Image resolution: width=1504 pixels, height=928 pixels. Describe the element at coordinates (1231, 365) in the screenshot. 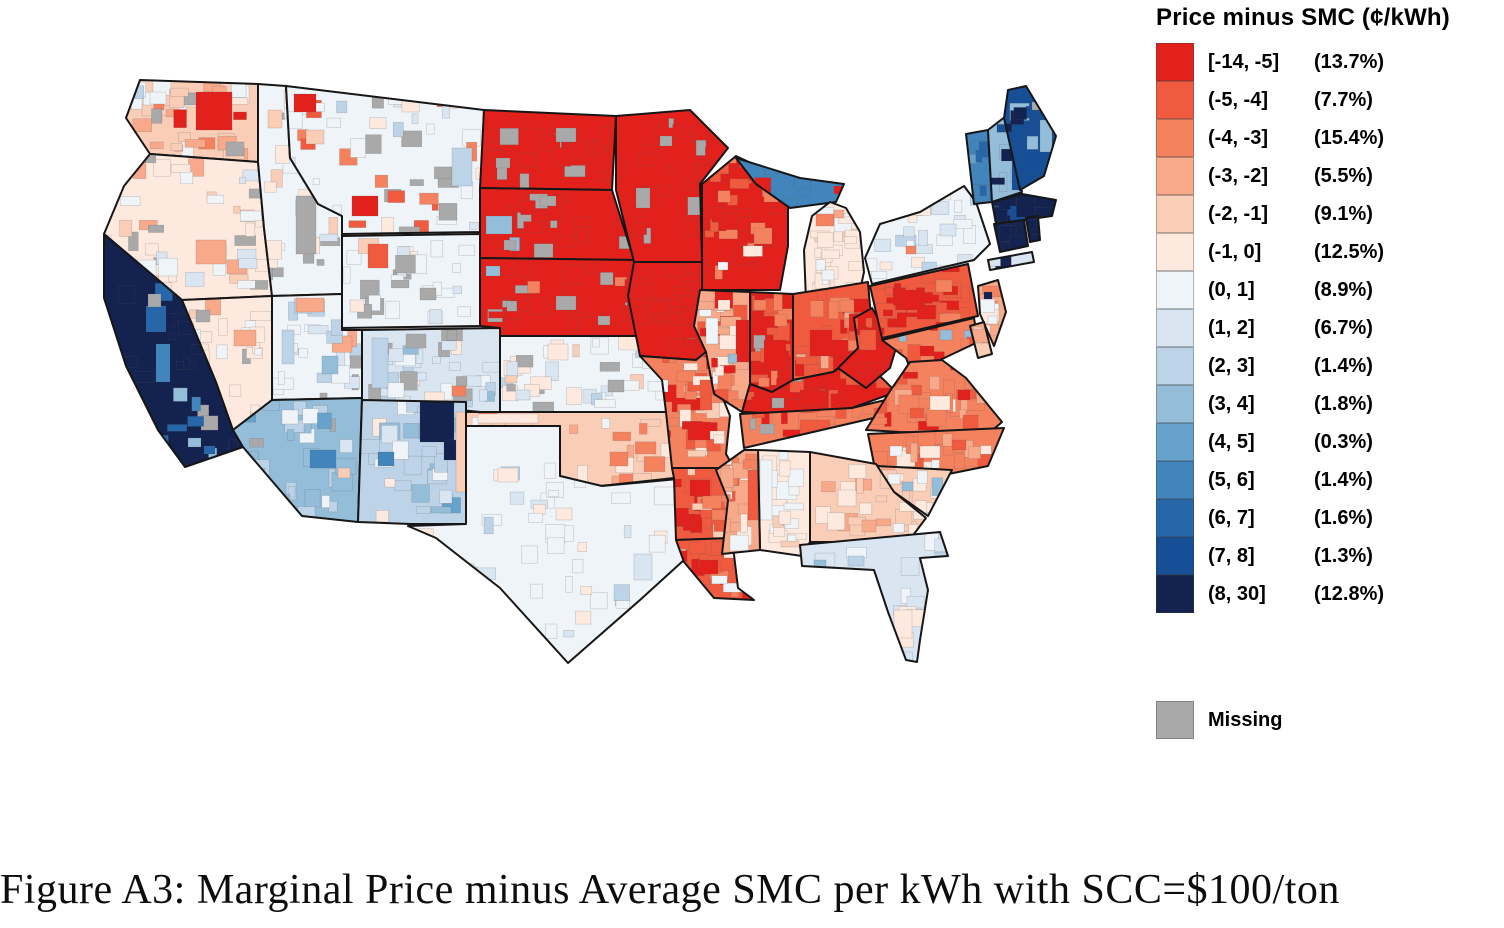

I see `legend-range-label: (2, 3]` at that location.